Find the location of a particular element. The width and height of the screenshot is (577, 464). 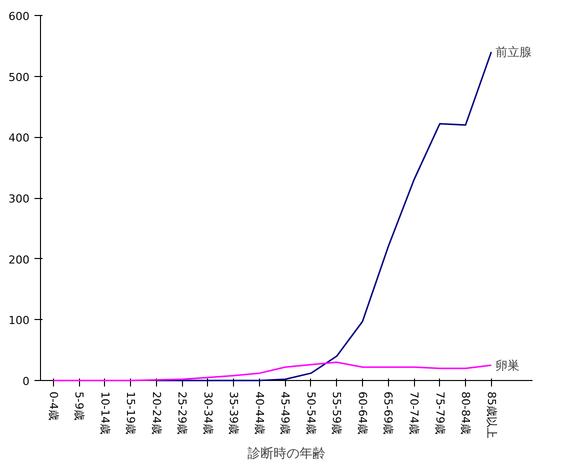

y-tick-label: 300 is located at coordinates (19, 199).